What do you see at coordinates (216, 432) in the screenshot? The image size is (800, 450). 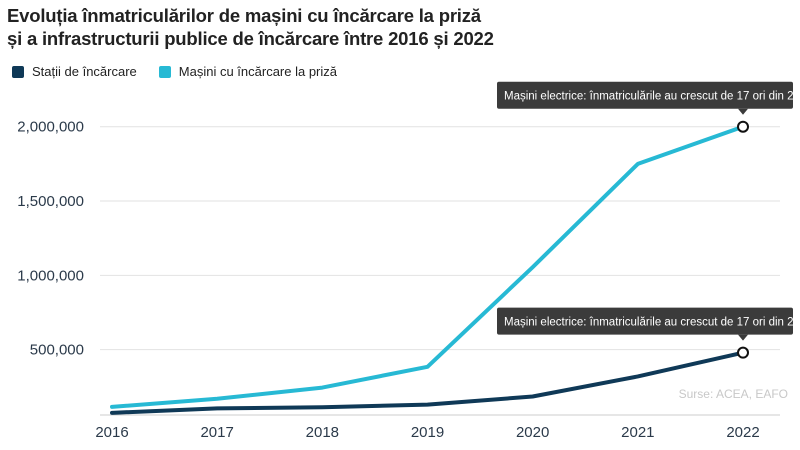 I see `x-tick-label: 2017` at bounding box center [216, 432].